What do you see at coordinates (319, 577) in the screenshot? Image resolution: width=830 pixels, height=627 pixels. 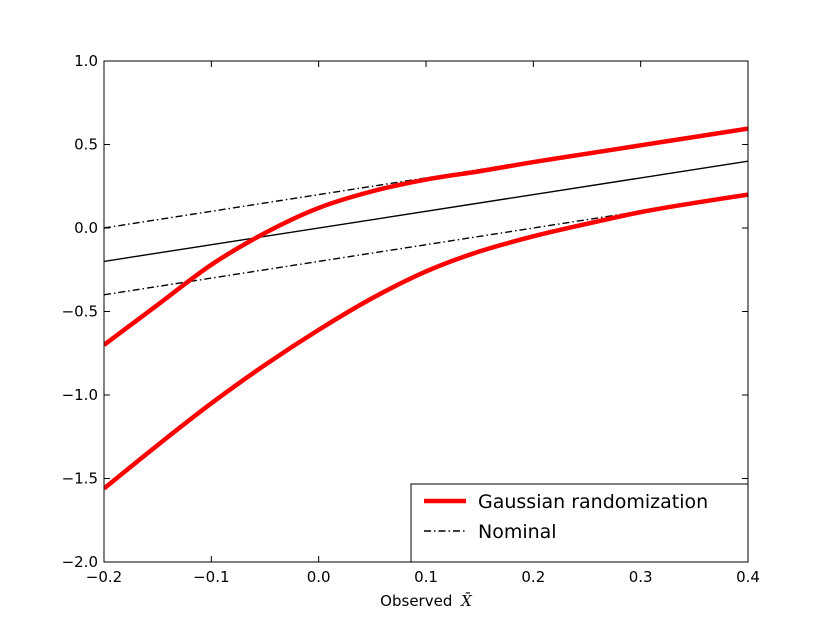 I see `x-tick-label: 0.0` at bounding box center [319, 577].